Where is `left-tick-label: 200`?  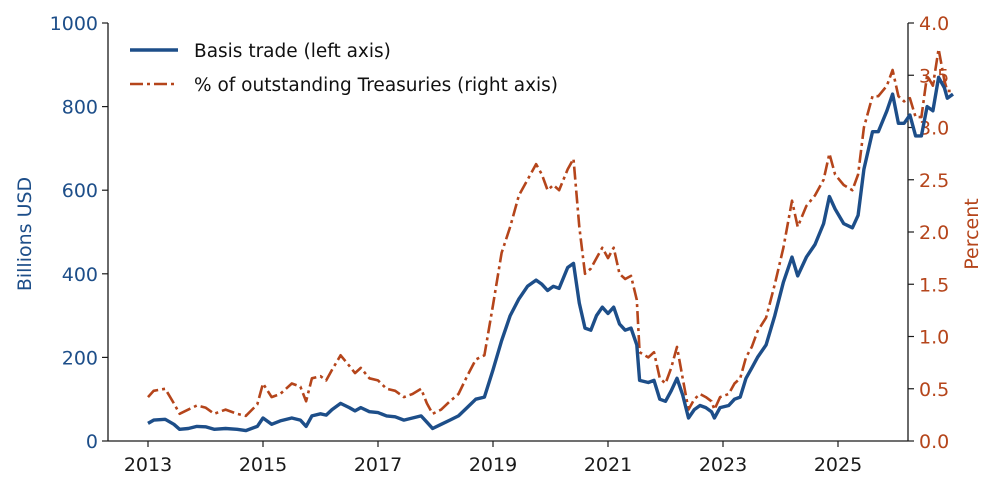
left-tick-label: 200 is located at coordinates (80, 358).